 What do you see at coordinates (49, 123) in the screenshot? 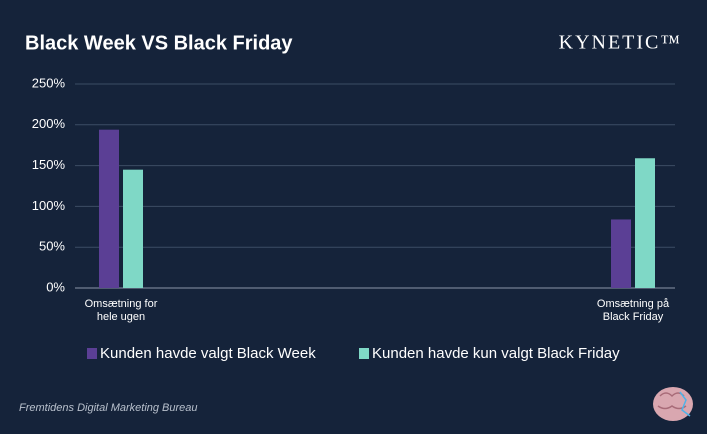
I see `y-tick-label: 200%` at bounding box center [49, 123].